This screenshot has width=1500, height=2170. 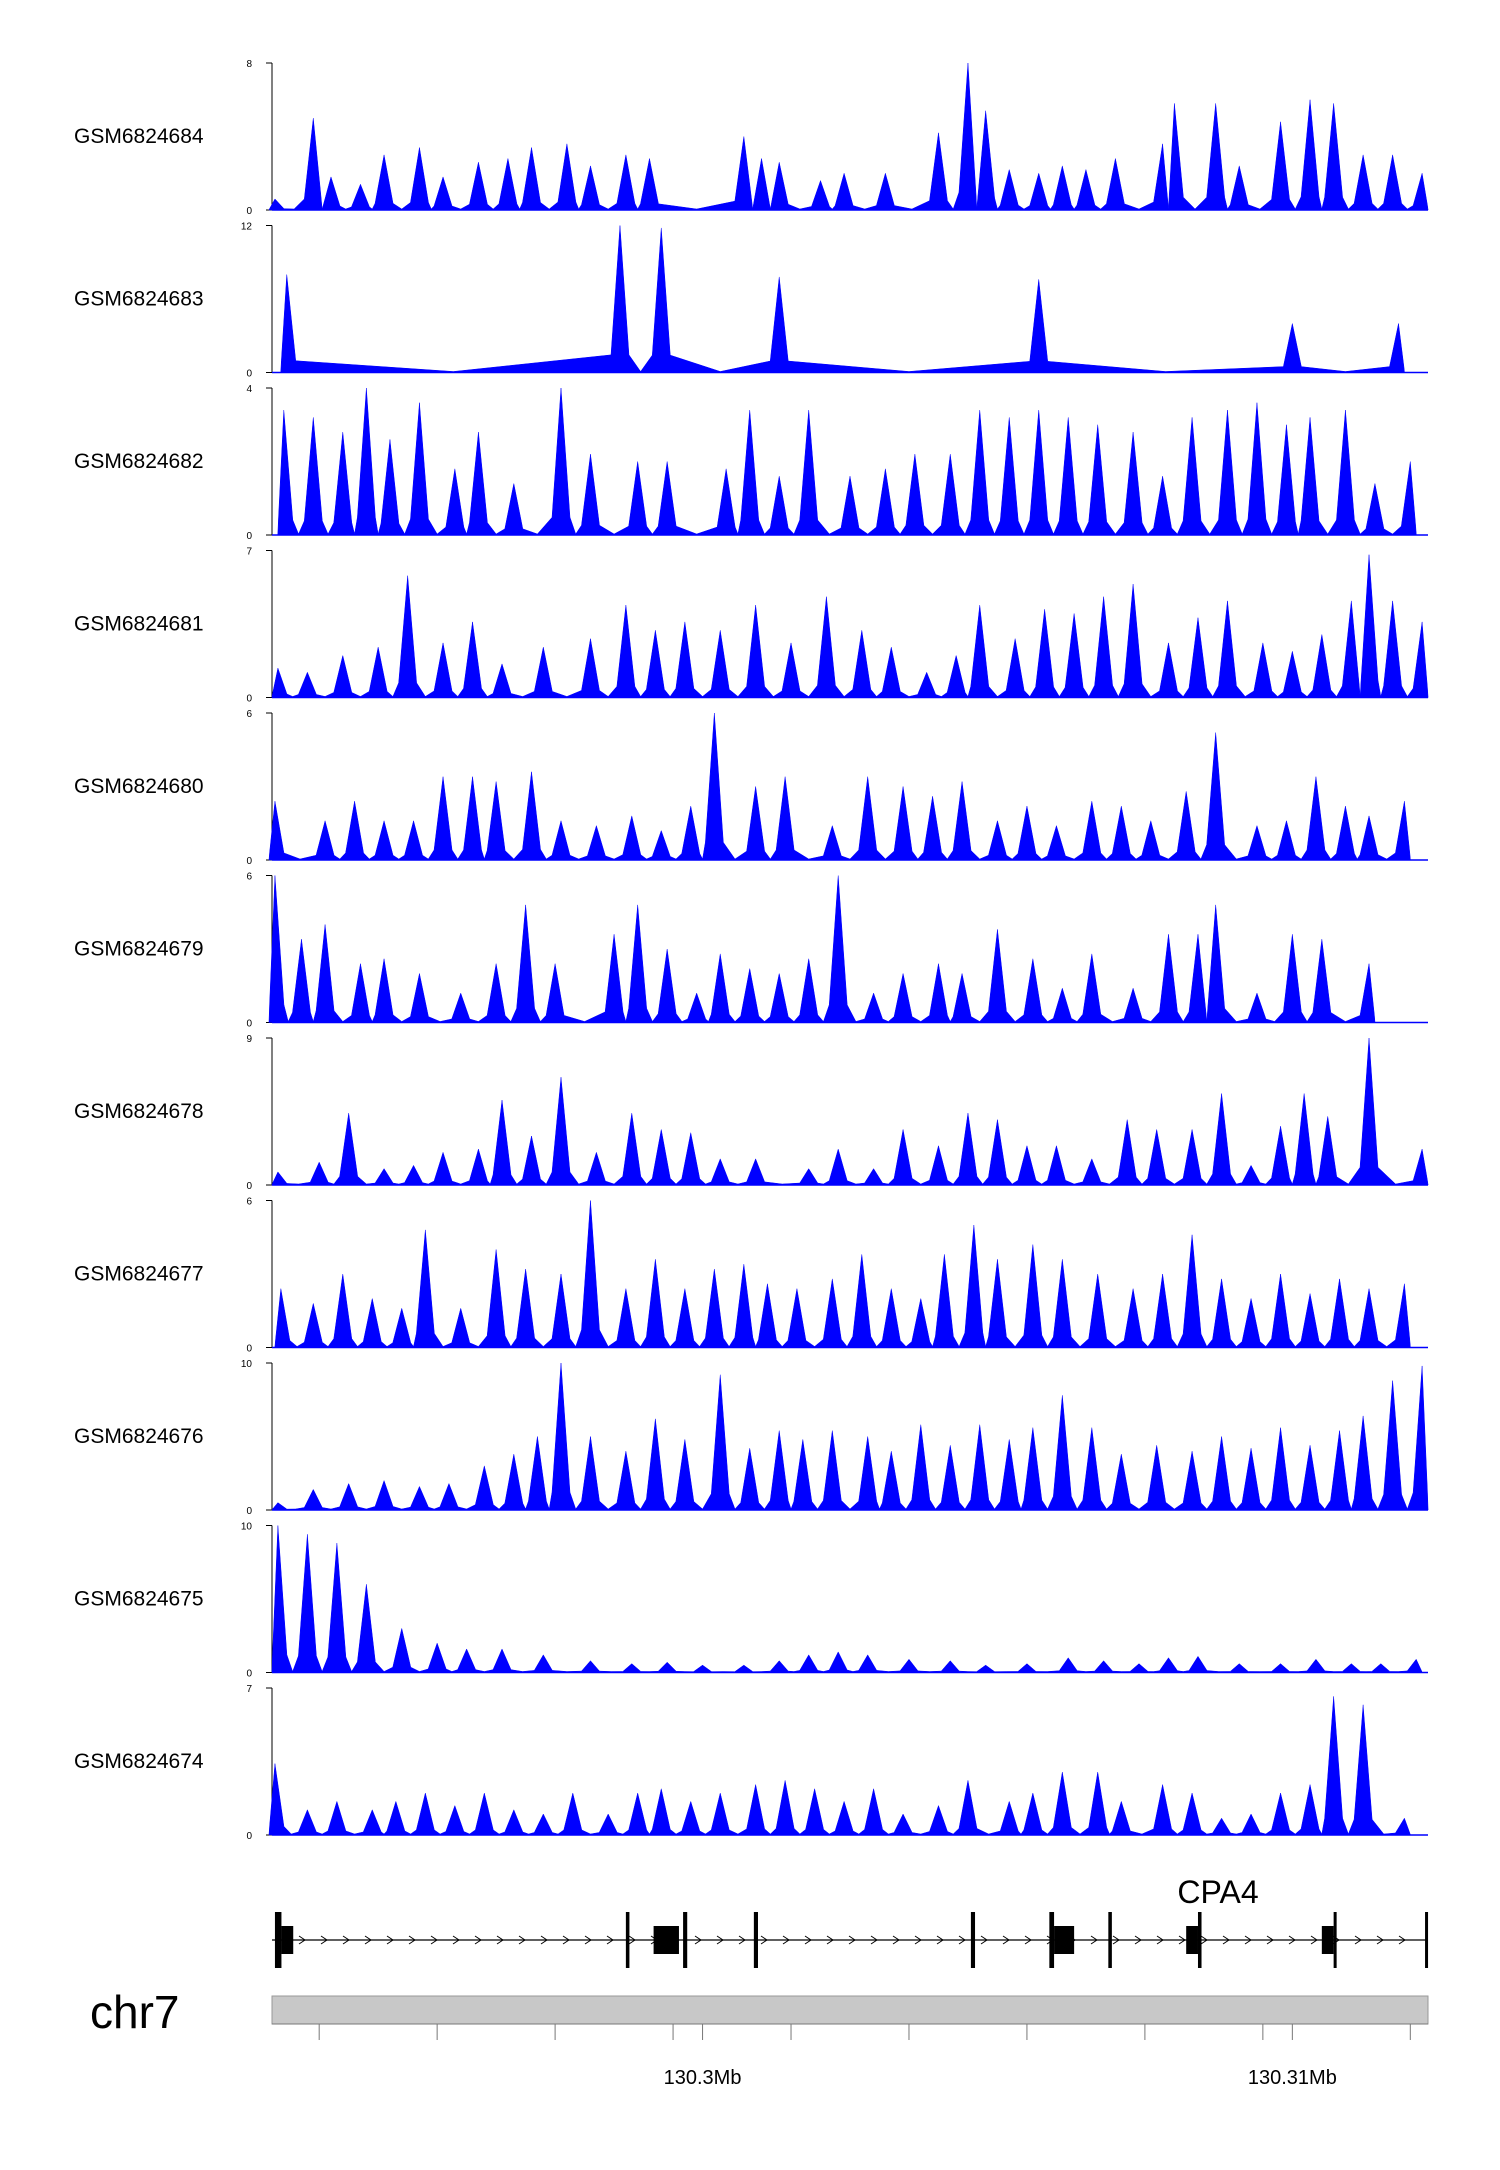 I want to click on y-tick-label-max: 4, so click(x=249, y=389).